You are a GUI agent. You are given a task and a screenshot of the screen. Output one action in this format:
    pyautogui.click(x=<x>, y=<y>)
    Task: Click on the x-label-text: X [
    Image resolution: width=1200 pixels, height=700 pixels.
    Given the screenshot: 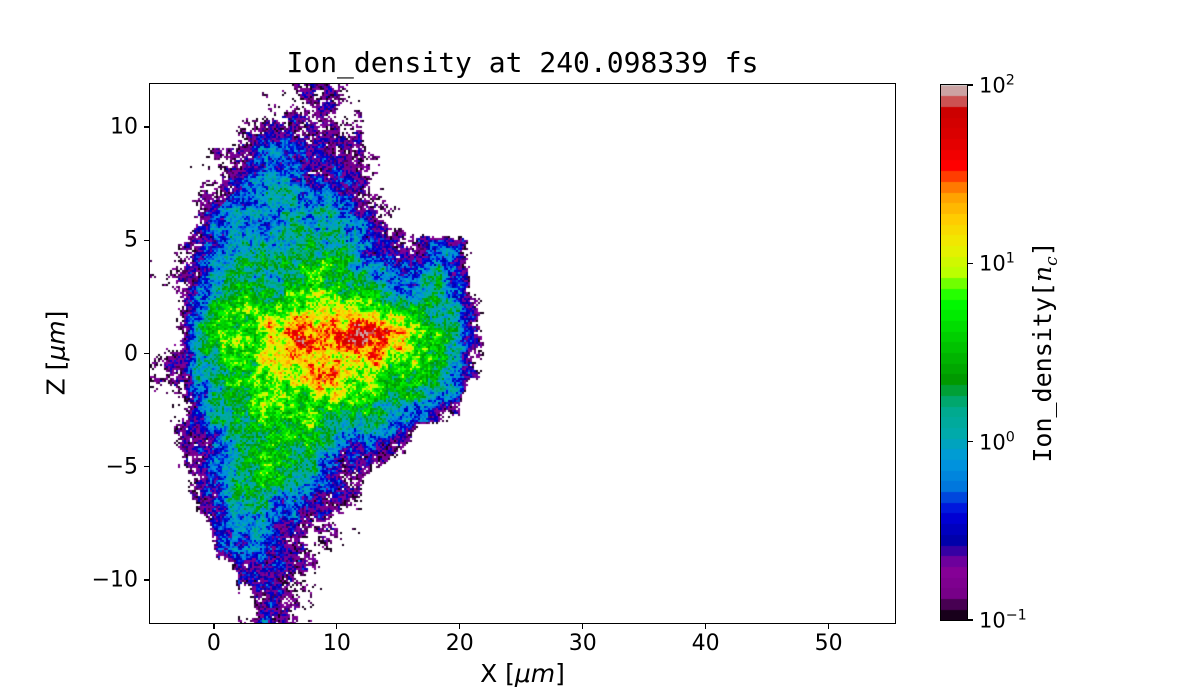 What is the action you would take?
    pyautogui.click(x=497, y=673)
    